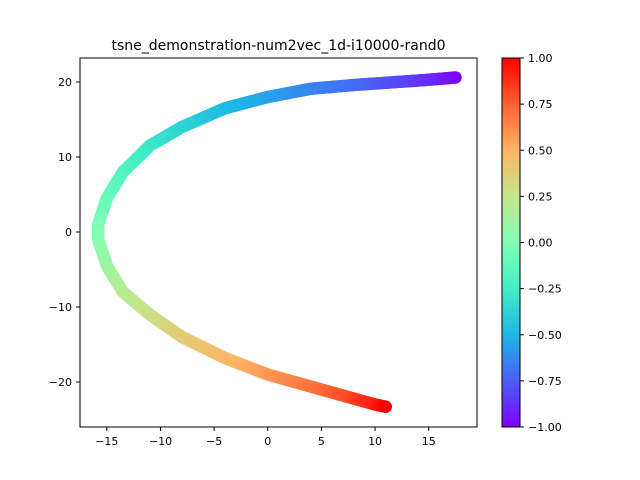 The width and height of the screenshot is (640, 480). Describe the element at coordinates (545, 381) in the screenshot. I see `colorbar-tick-label: −0.75` at that location.